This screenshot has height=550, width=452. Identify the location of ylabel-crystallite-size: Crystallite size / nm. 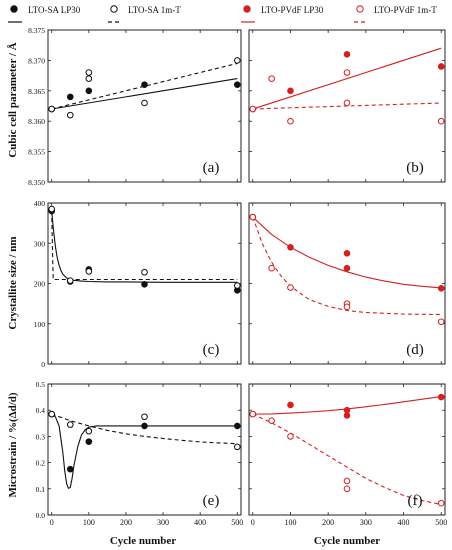
(13, 282).